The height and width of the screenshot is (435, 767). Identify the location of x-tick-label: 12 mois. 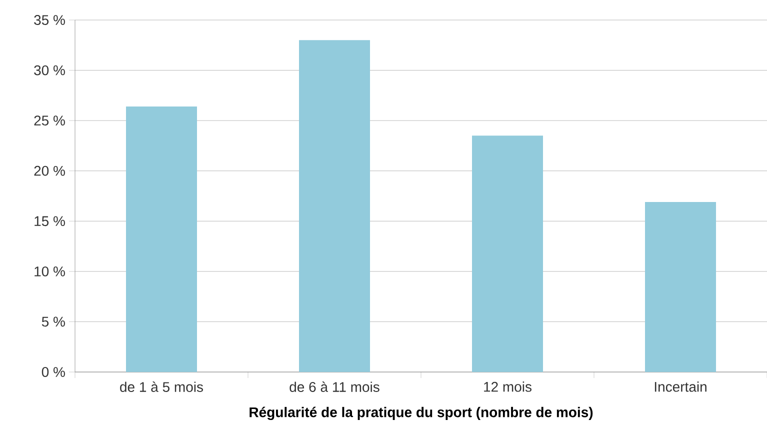
(508, 387).